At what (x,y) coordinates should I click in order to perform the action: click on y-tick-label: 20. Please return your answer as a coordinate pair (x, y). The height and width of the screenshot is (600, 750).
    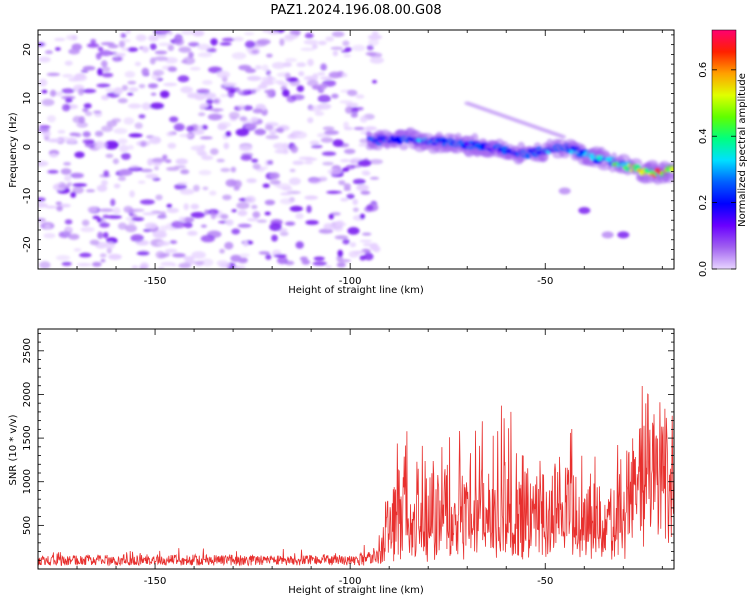
    Looking at the image, I should click on (27, 49).